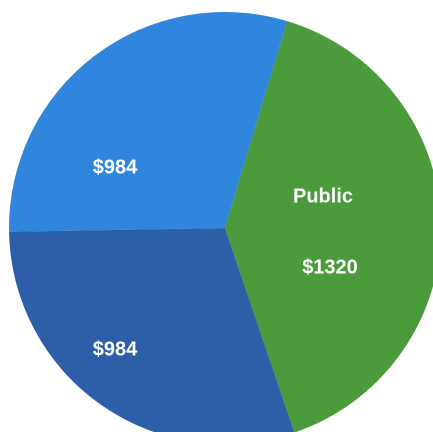 Image resolution: width=433 pixels, height=432 pixels. Describe the element at coordinates (330, 267) in the screenshot. I see `value-label: $1320` at that location.